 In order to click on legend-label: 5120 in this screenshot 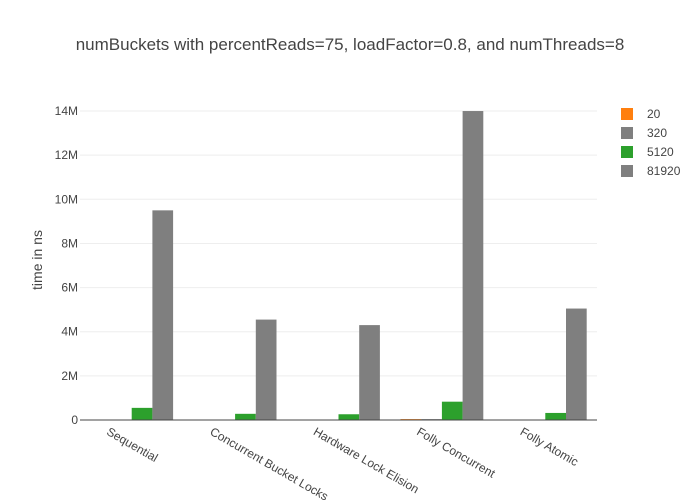, I will do `click(660, 152)`.